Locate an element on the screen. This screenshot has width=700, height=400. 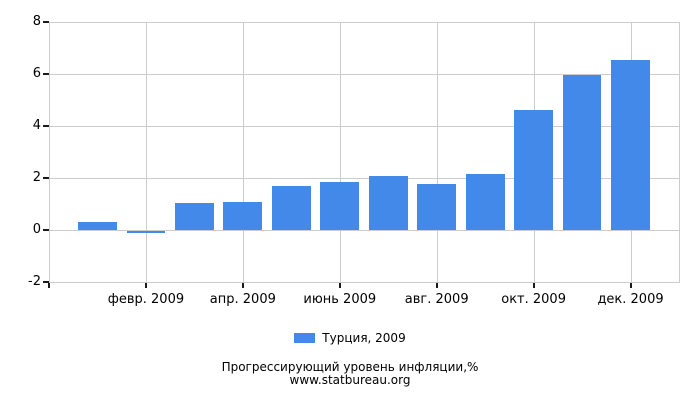
chart-title: Прогрессирующий уровень инфляции,% is located at coordinates (350, 367).